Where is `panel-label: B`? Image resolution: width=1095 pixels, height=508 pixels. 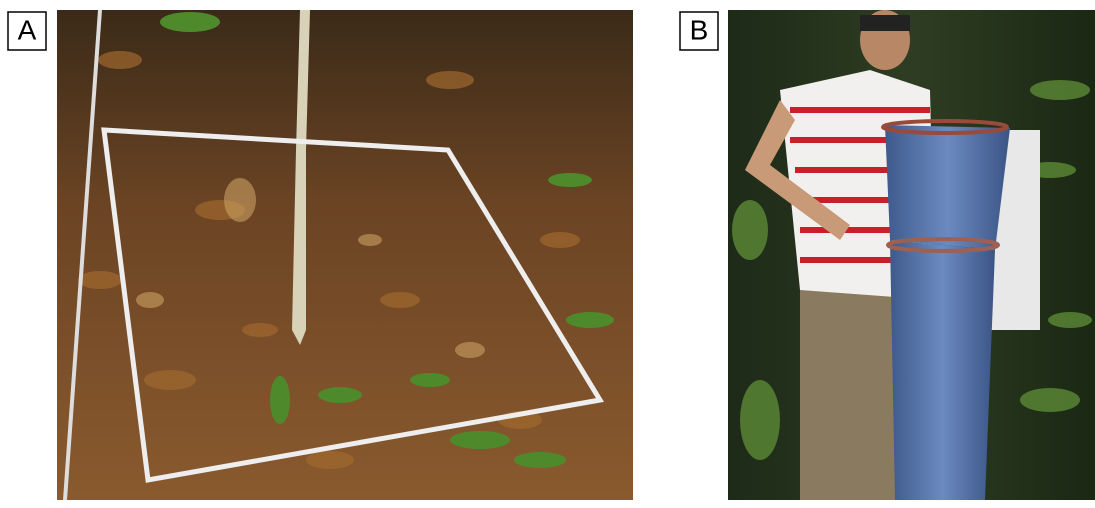
panel-label: B is located at coordinates (699, 31).